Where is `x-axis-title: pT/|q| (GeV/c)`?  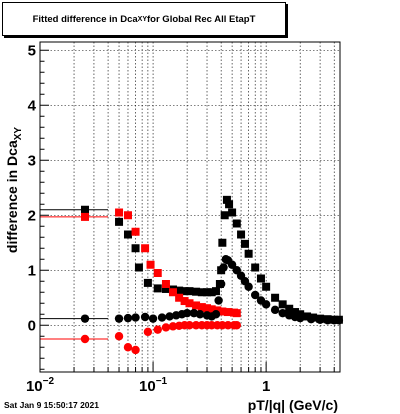
x-axis-title: pT/|q| (GeV/c) is located at coordinates (293, 405).